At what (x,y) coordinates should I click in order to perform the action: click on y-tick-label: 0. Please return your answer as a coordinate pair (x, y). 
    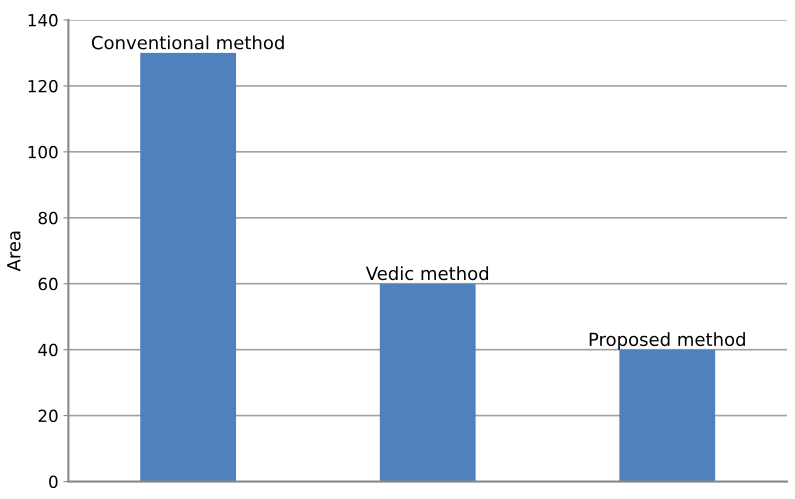
    Looking at the image, I should click on (53, 481).